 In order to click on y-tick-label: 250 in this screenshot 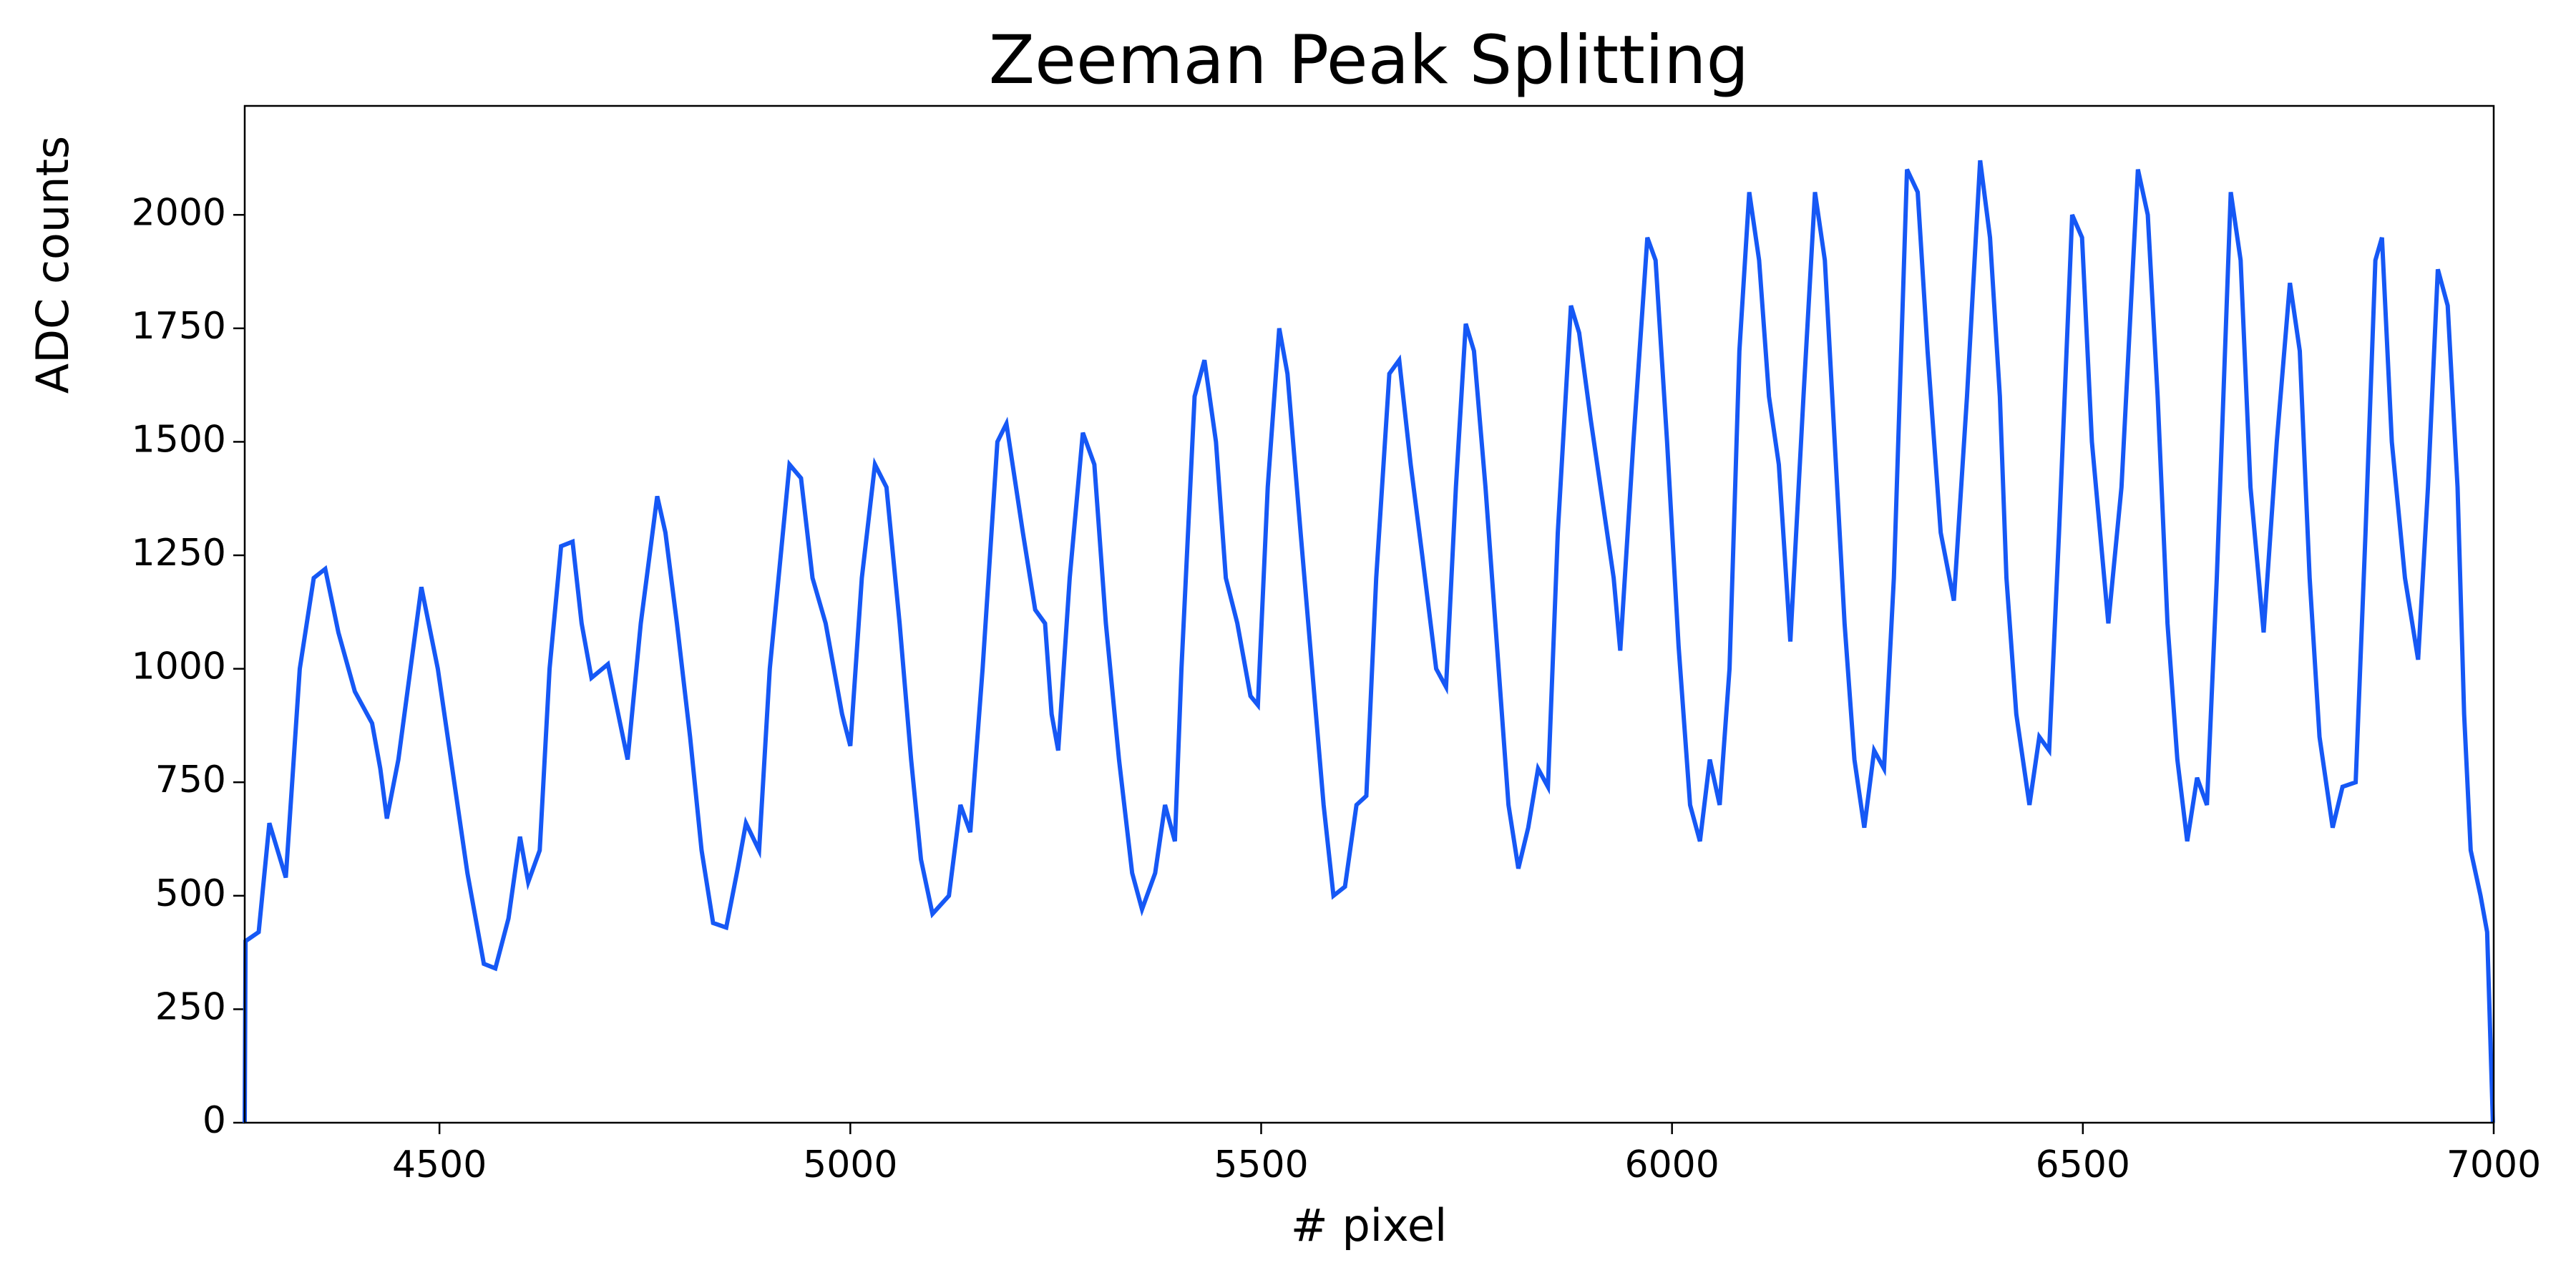, I will do `click(190, 1006)`.